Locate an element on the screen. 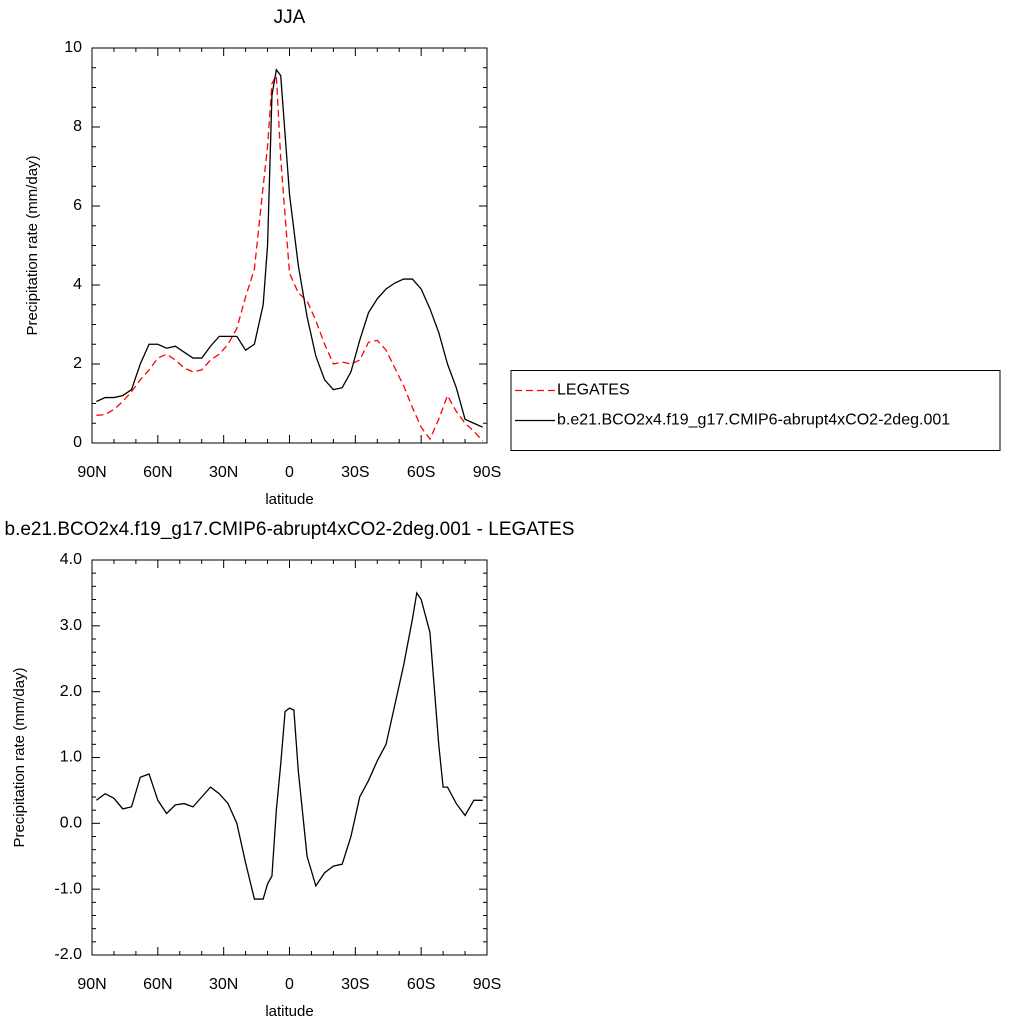 The height and width of the screenshot is (1024, 1024). y-tick-label: 6 is located at coordinates (77, 205).